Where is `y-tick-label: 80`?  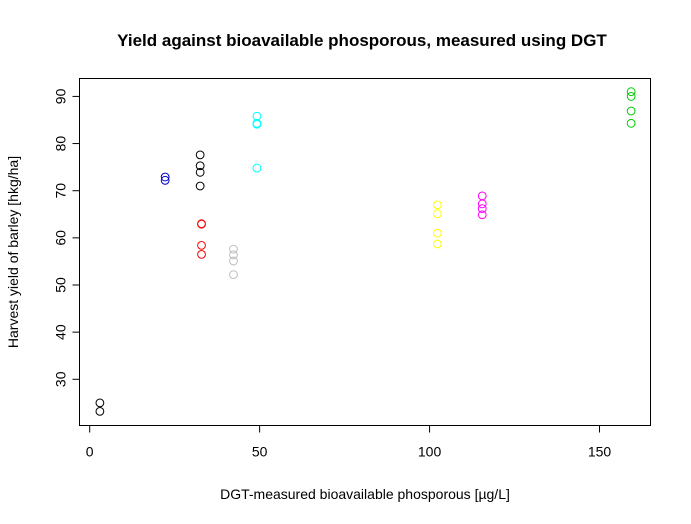
y-tick-label: 80 is located at coordinates (61, 144).